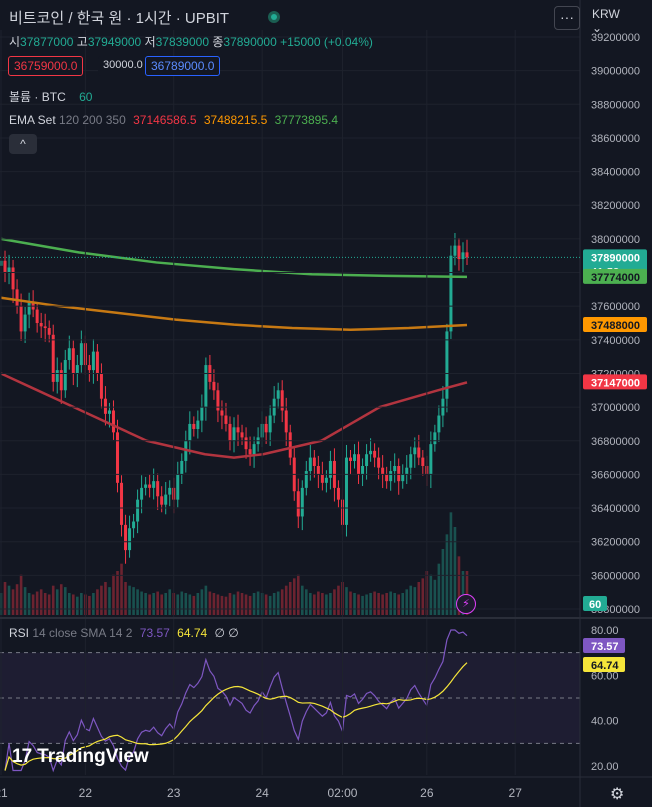  I want to click on change-value: +15000 (+0.04%), so click(326, 42).